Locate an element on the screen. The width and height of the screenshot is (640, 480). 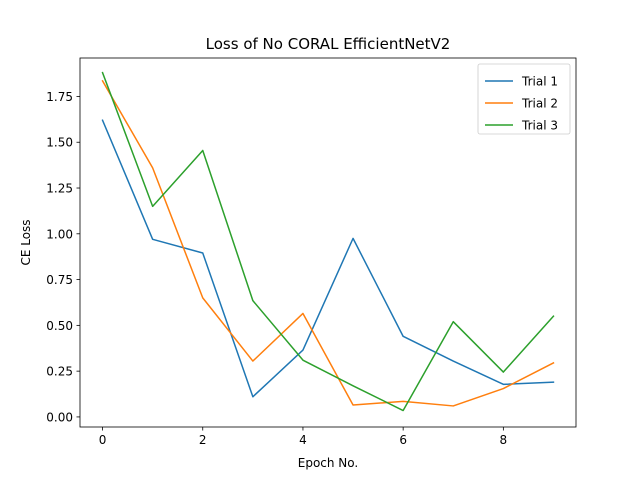
x-tick-label: 0 is located at coordinates (103, 440).